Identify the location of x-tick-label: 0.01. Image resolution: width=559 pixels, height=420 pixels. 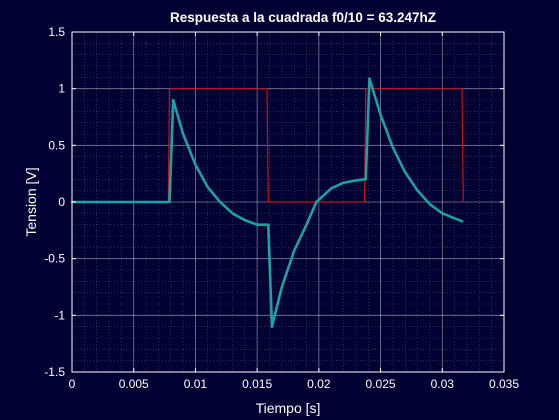
(196, 384).